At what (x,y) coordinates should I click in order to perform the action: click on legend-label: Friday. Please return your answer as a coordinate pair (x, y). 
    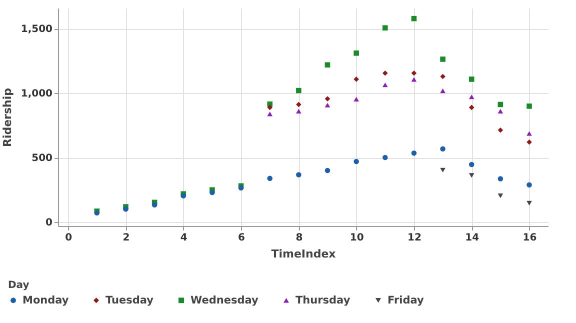
    Looking at the image, I should click on (406, 300).